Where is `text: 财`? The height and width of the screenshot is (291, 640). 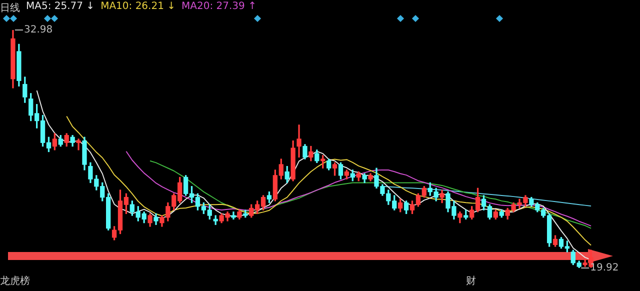 text: 财 is located at coordinates (471, 281).